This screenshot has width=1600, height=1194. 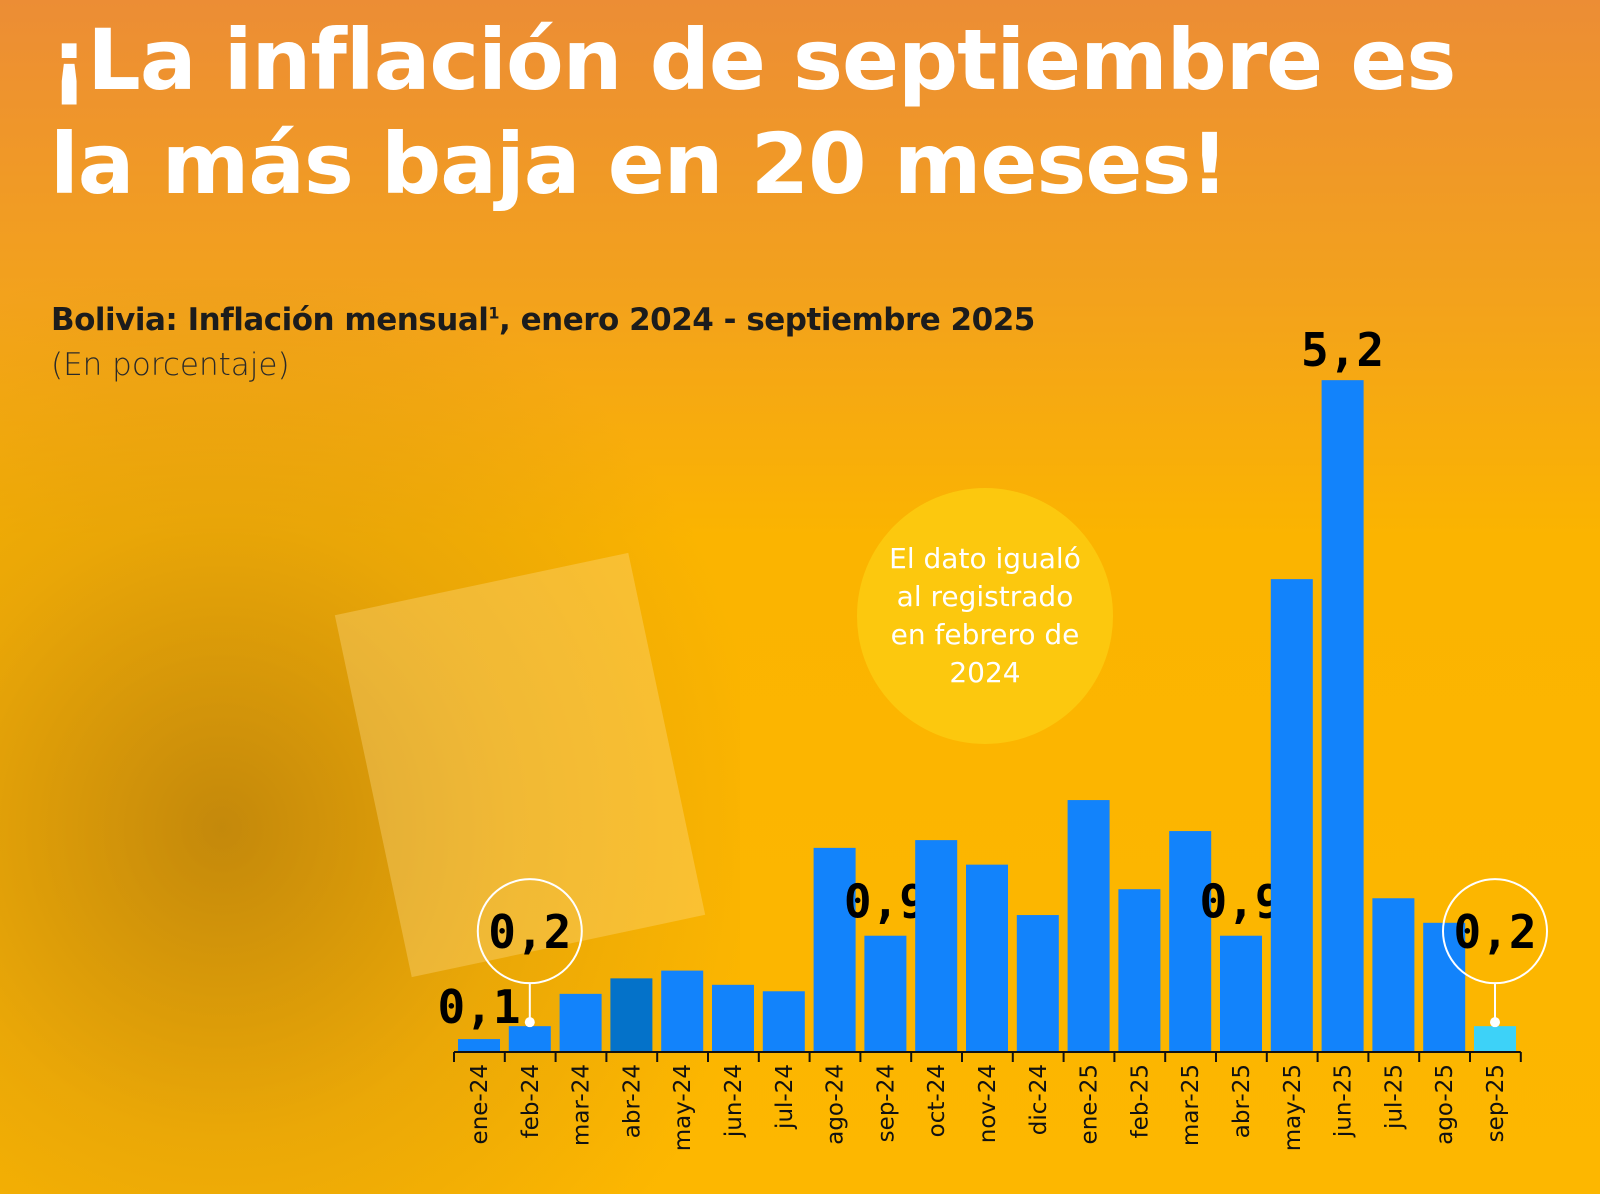 What do you see at coordinates (531, 1101) in the screenshot?
I see `x-tick-label: feb-24` at bounding box center [531, 1101].